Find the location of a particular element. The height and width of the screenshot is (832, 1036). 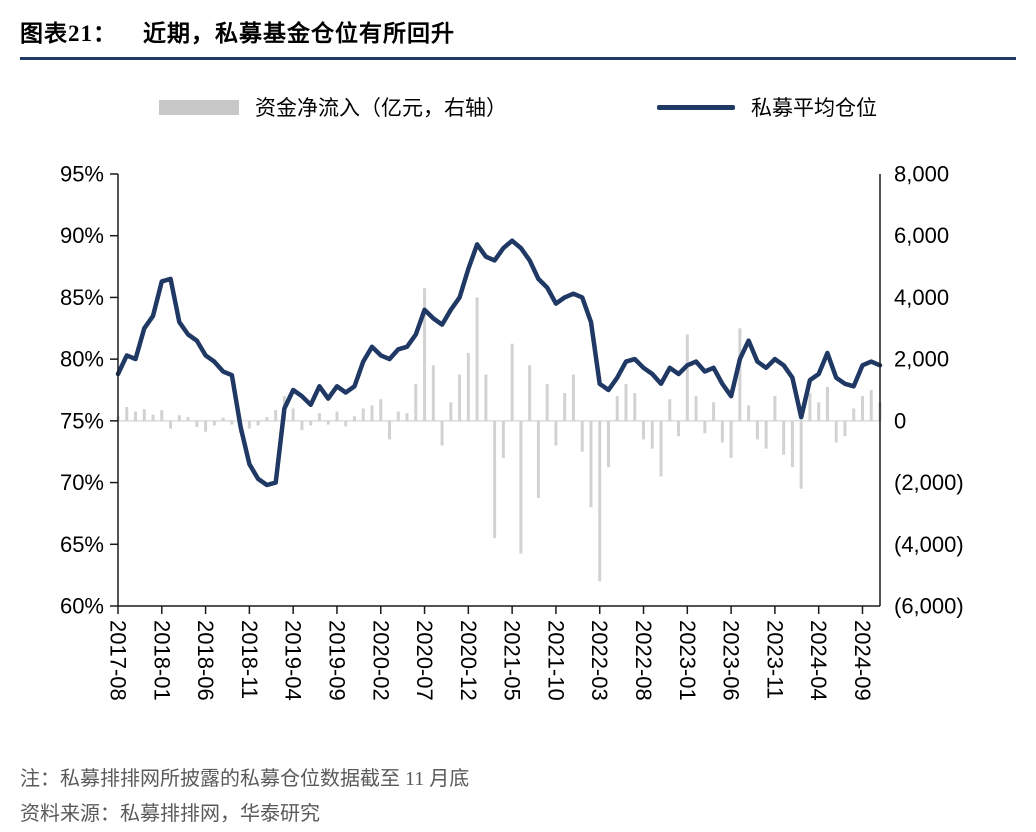

svg-text: 70% is located at coordinates (82, 482).